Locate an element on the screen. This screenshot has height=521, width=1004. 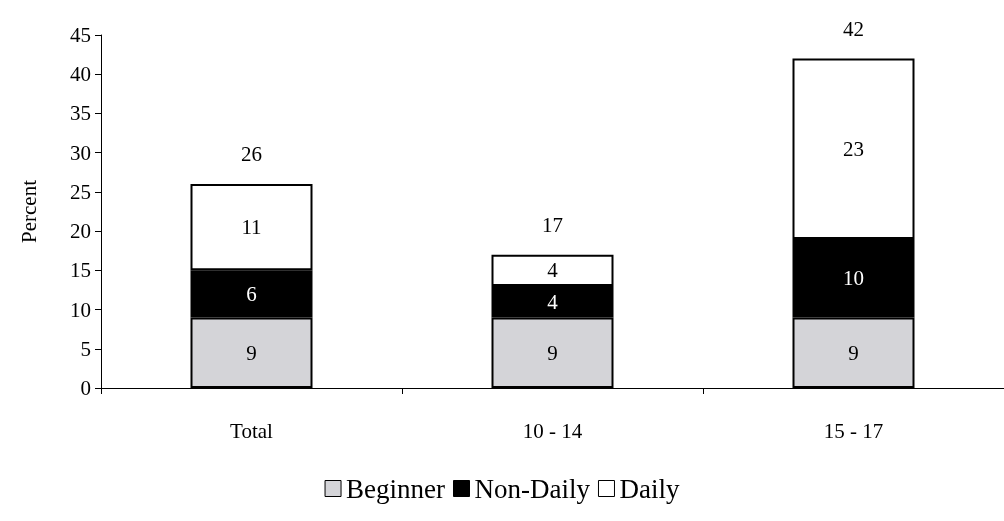
y-tick-label: 5 is located at coordinates (85, 348).